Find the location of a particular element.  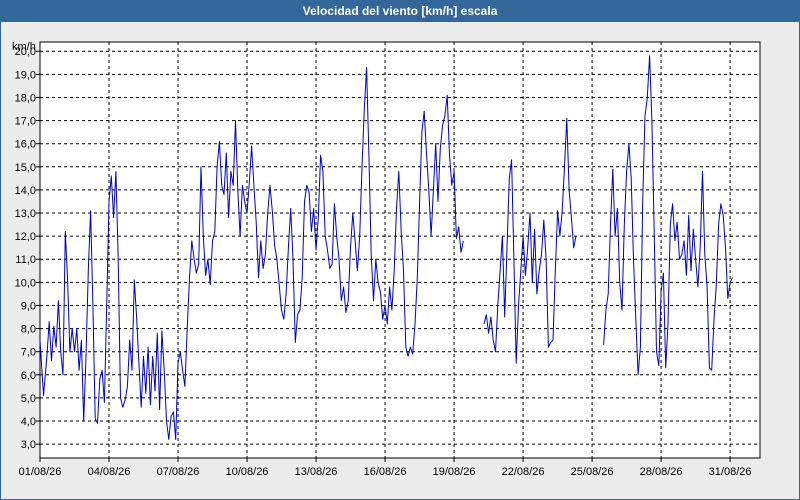

x-tick-label: 13/08/26 is located at coordinates (316, 472).